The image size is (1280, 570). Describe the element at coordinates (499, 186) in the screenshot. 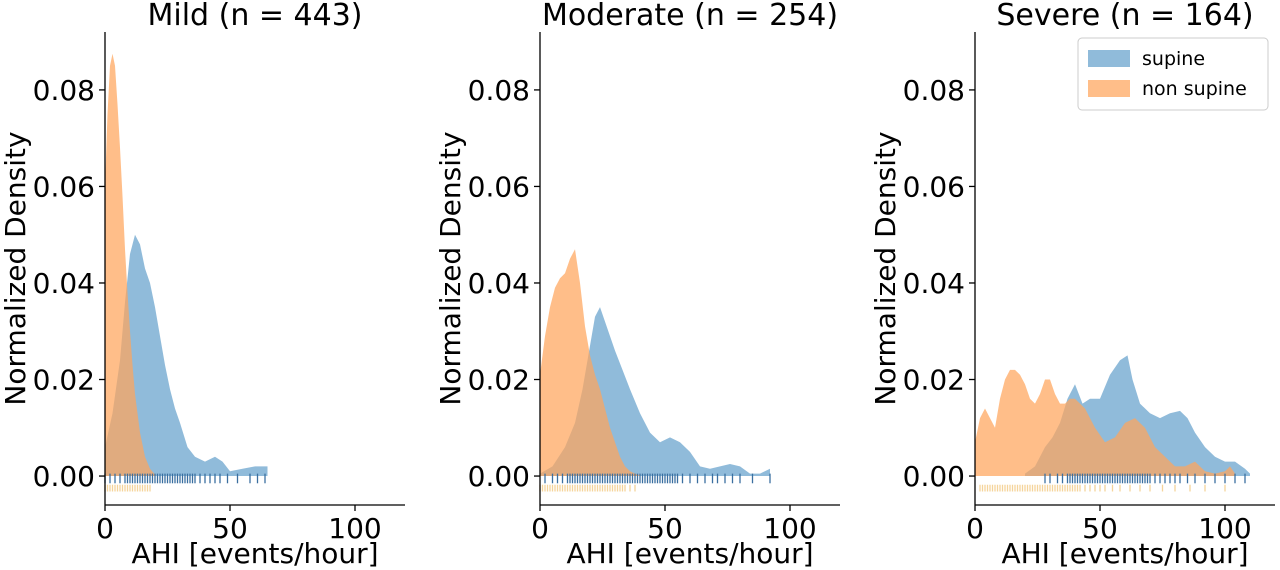

I see `panel2-y-tick-label: 0.06` at that location.